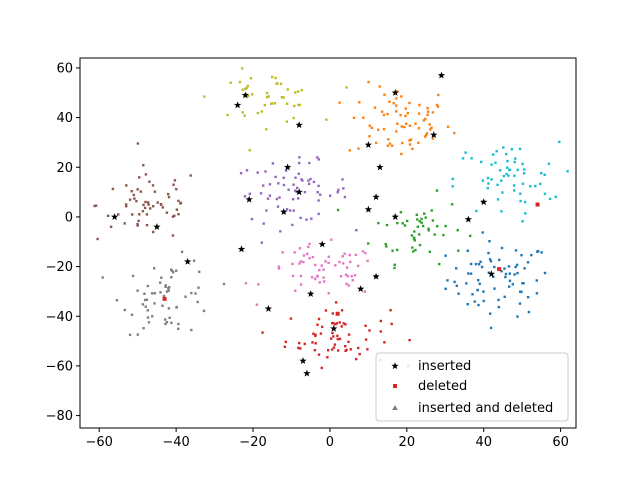  I want to click on legend: inserted deleted inserted and deleted, so click(472, 387).